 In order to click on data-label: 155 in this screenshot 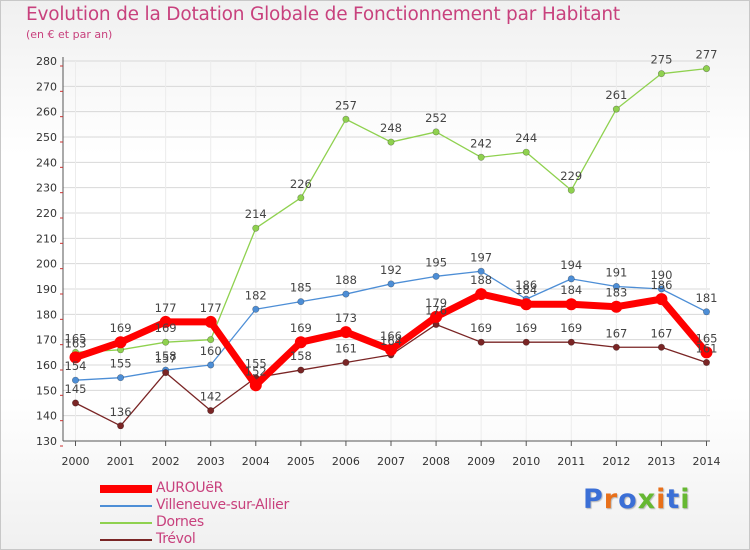, I will do `click(256, 364)`.